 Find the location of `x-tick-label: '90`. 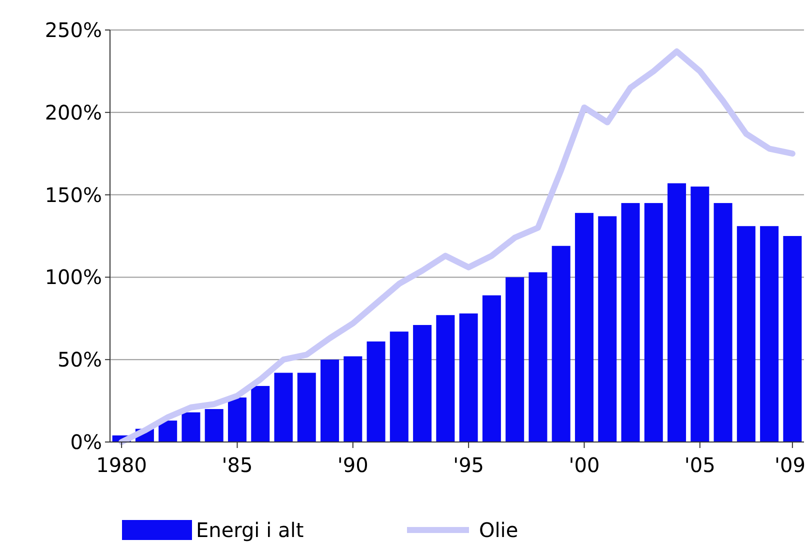

x-tick-label: '90 is located at coordinates (352, 465).